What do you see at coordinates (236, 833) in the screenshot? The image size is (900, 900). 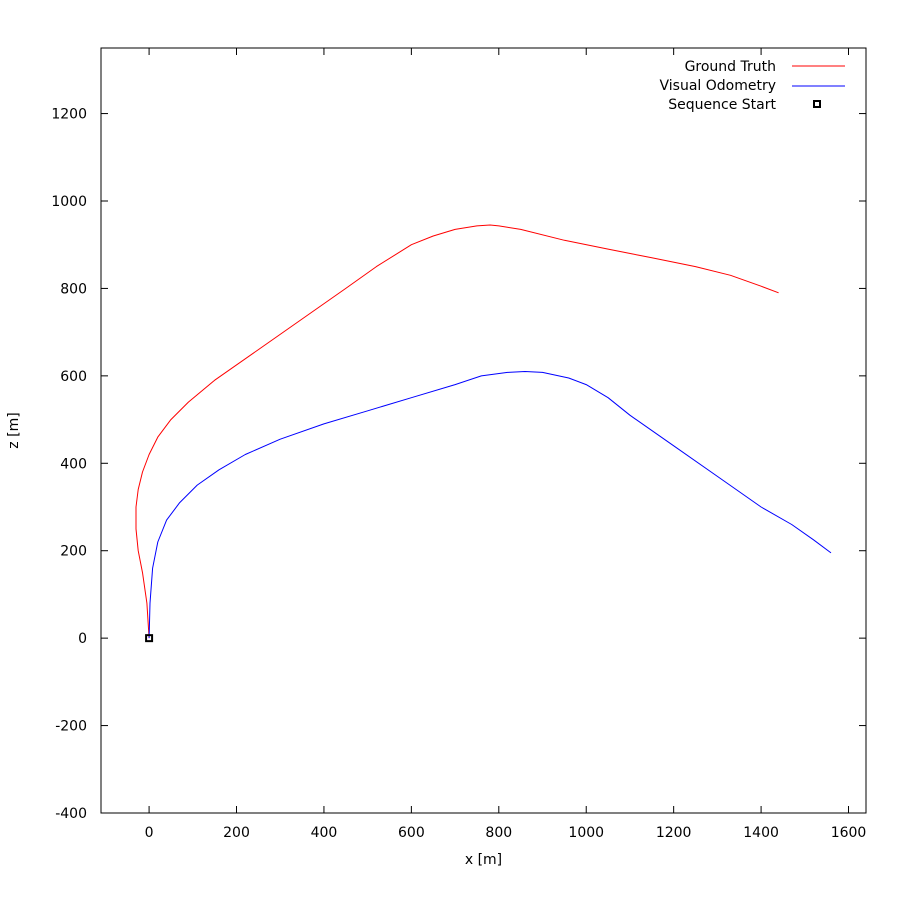 I see `x-tick-label: 200` at bounding box center [236, 833].